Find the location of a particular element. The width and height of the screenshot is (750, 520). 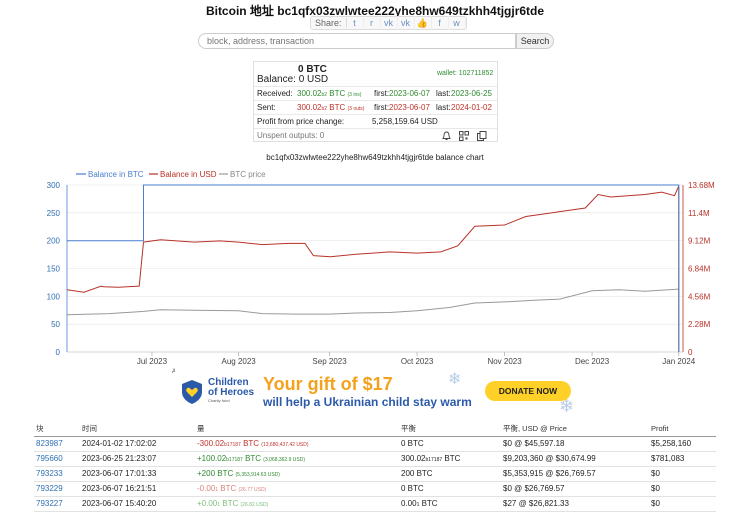

like-icon: 👍 is located at coordinates (423, 23).